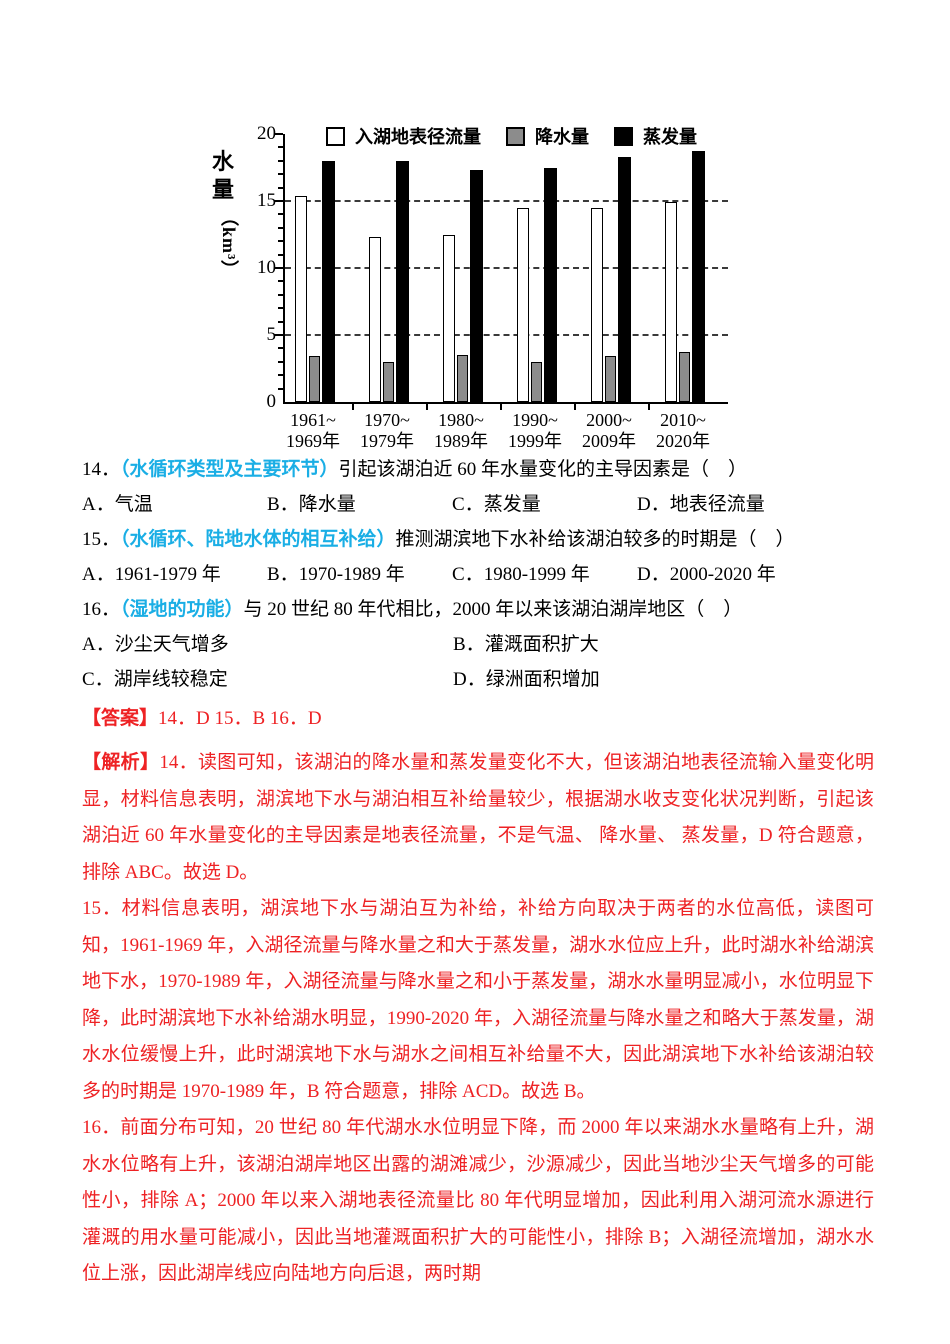 The width and height of the screenshot is (950, 1344). I want to click on chart-y-axis-title: 水量 （km³）, so click(229, 213).